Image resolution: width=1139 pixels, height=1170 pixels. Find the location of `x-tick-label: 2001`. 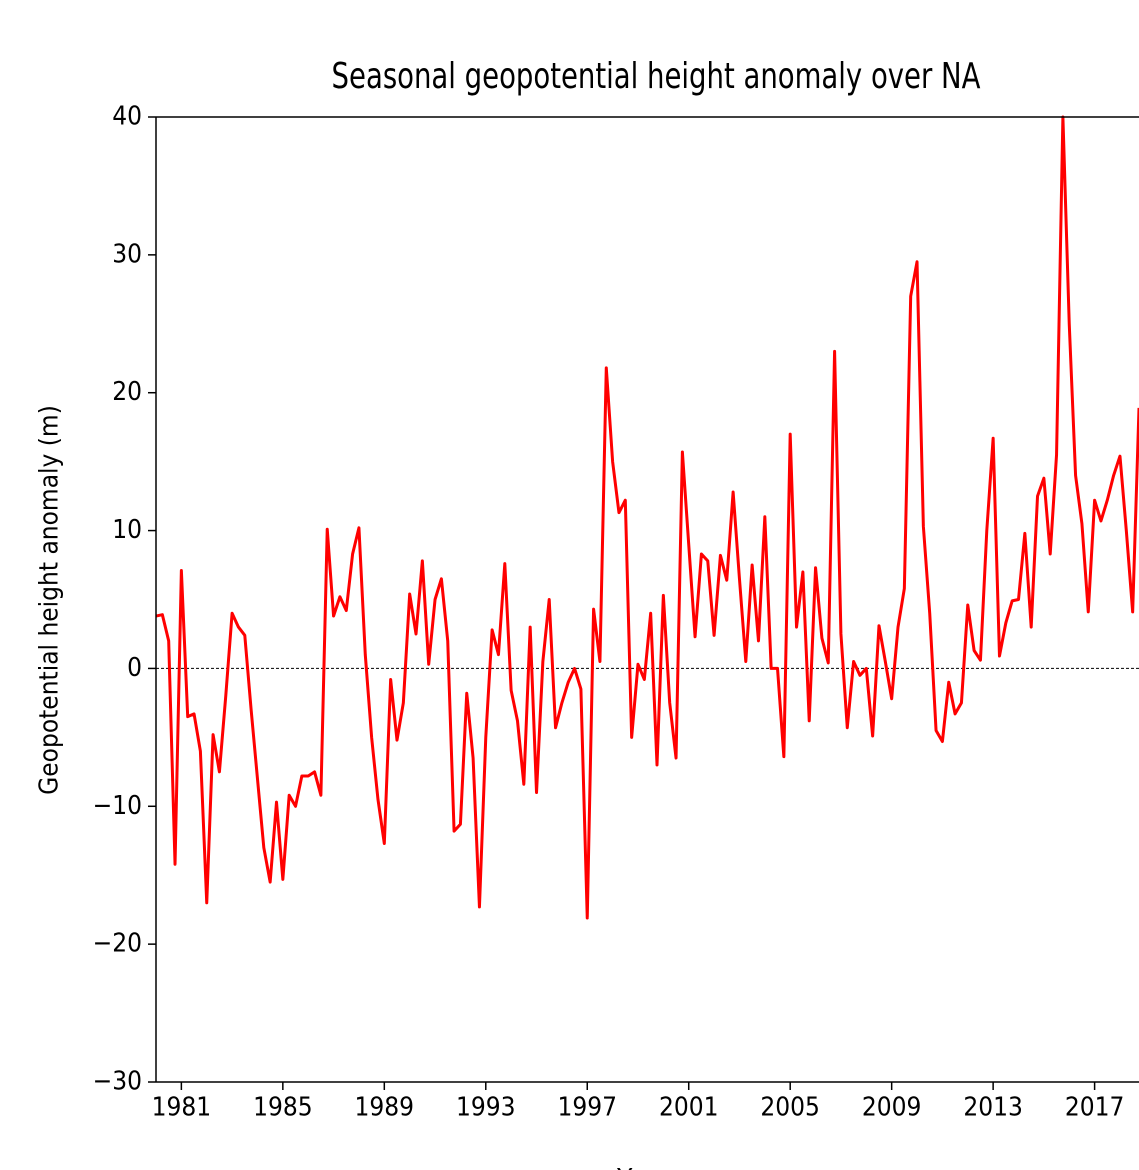

x-tick-label: 2001 is located at coordinates (689, 1108).